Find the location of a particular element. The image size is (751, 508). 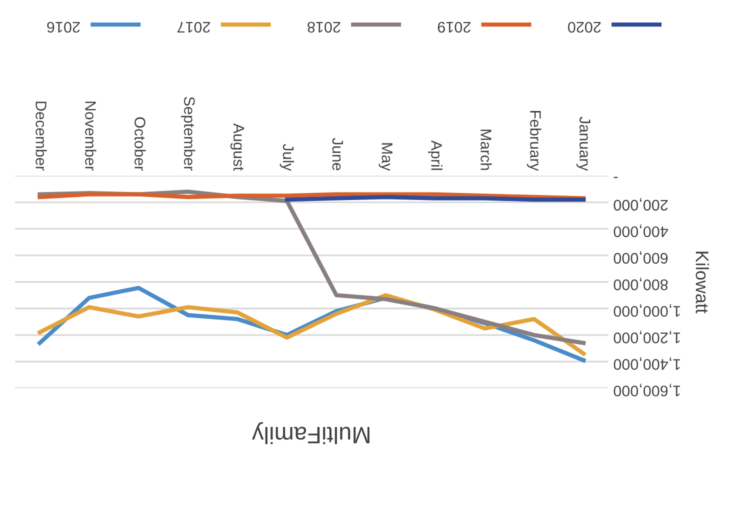

y-axis-title: Kilowatt is located at coordinates (702, 283).